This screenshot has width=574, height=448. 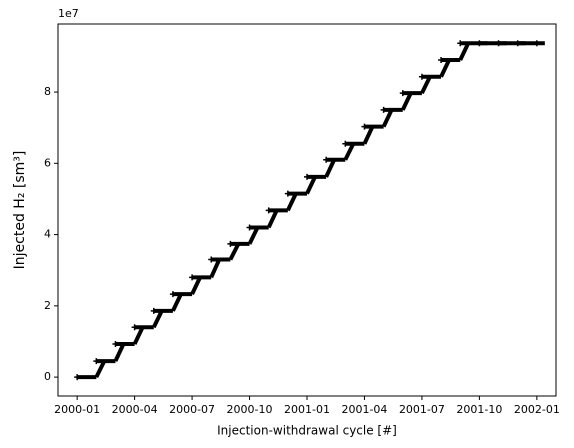 I want to click on y-tick-label: 8, so click(x=47, y=91).